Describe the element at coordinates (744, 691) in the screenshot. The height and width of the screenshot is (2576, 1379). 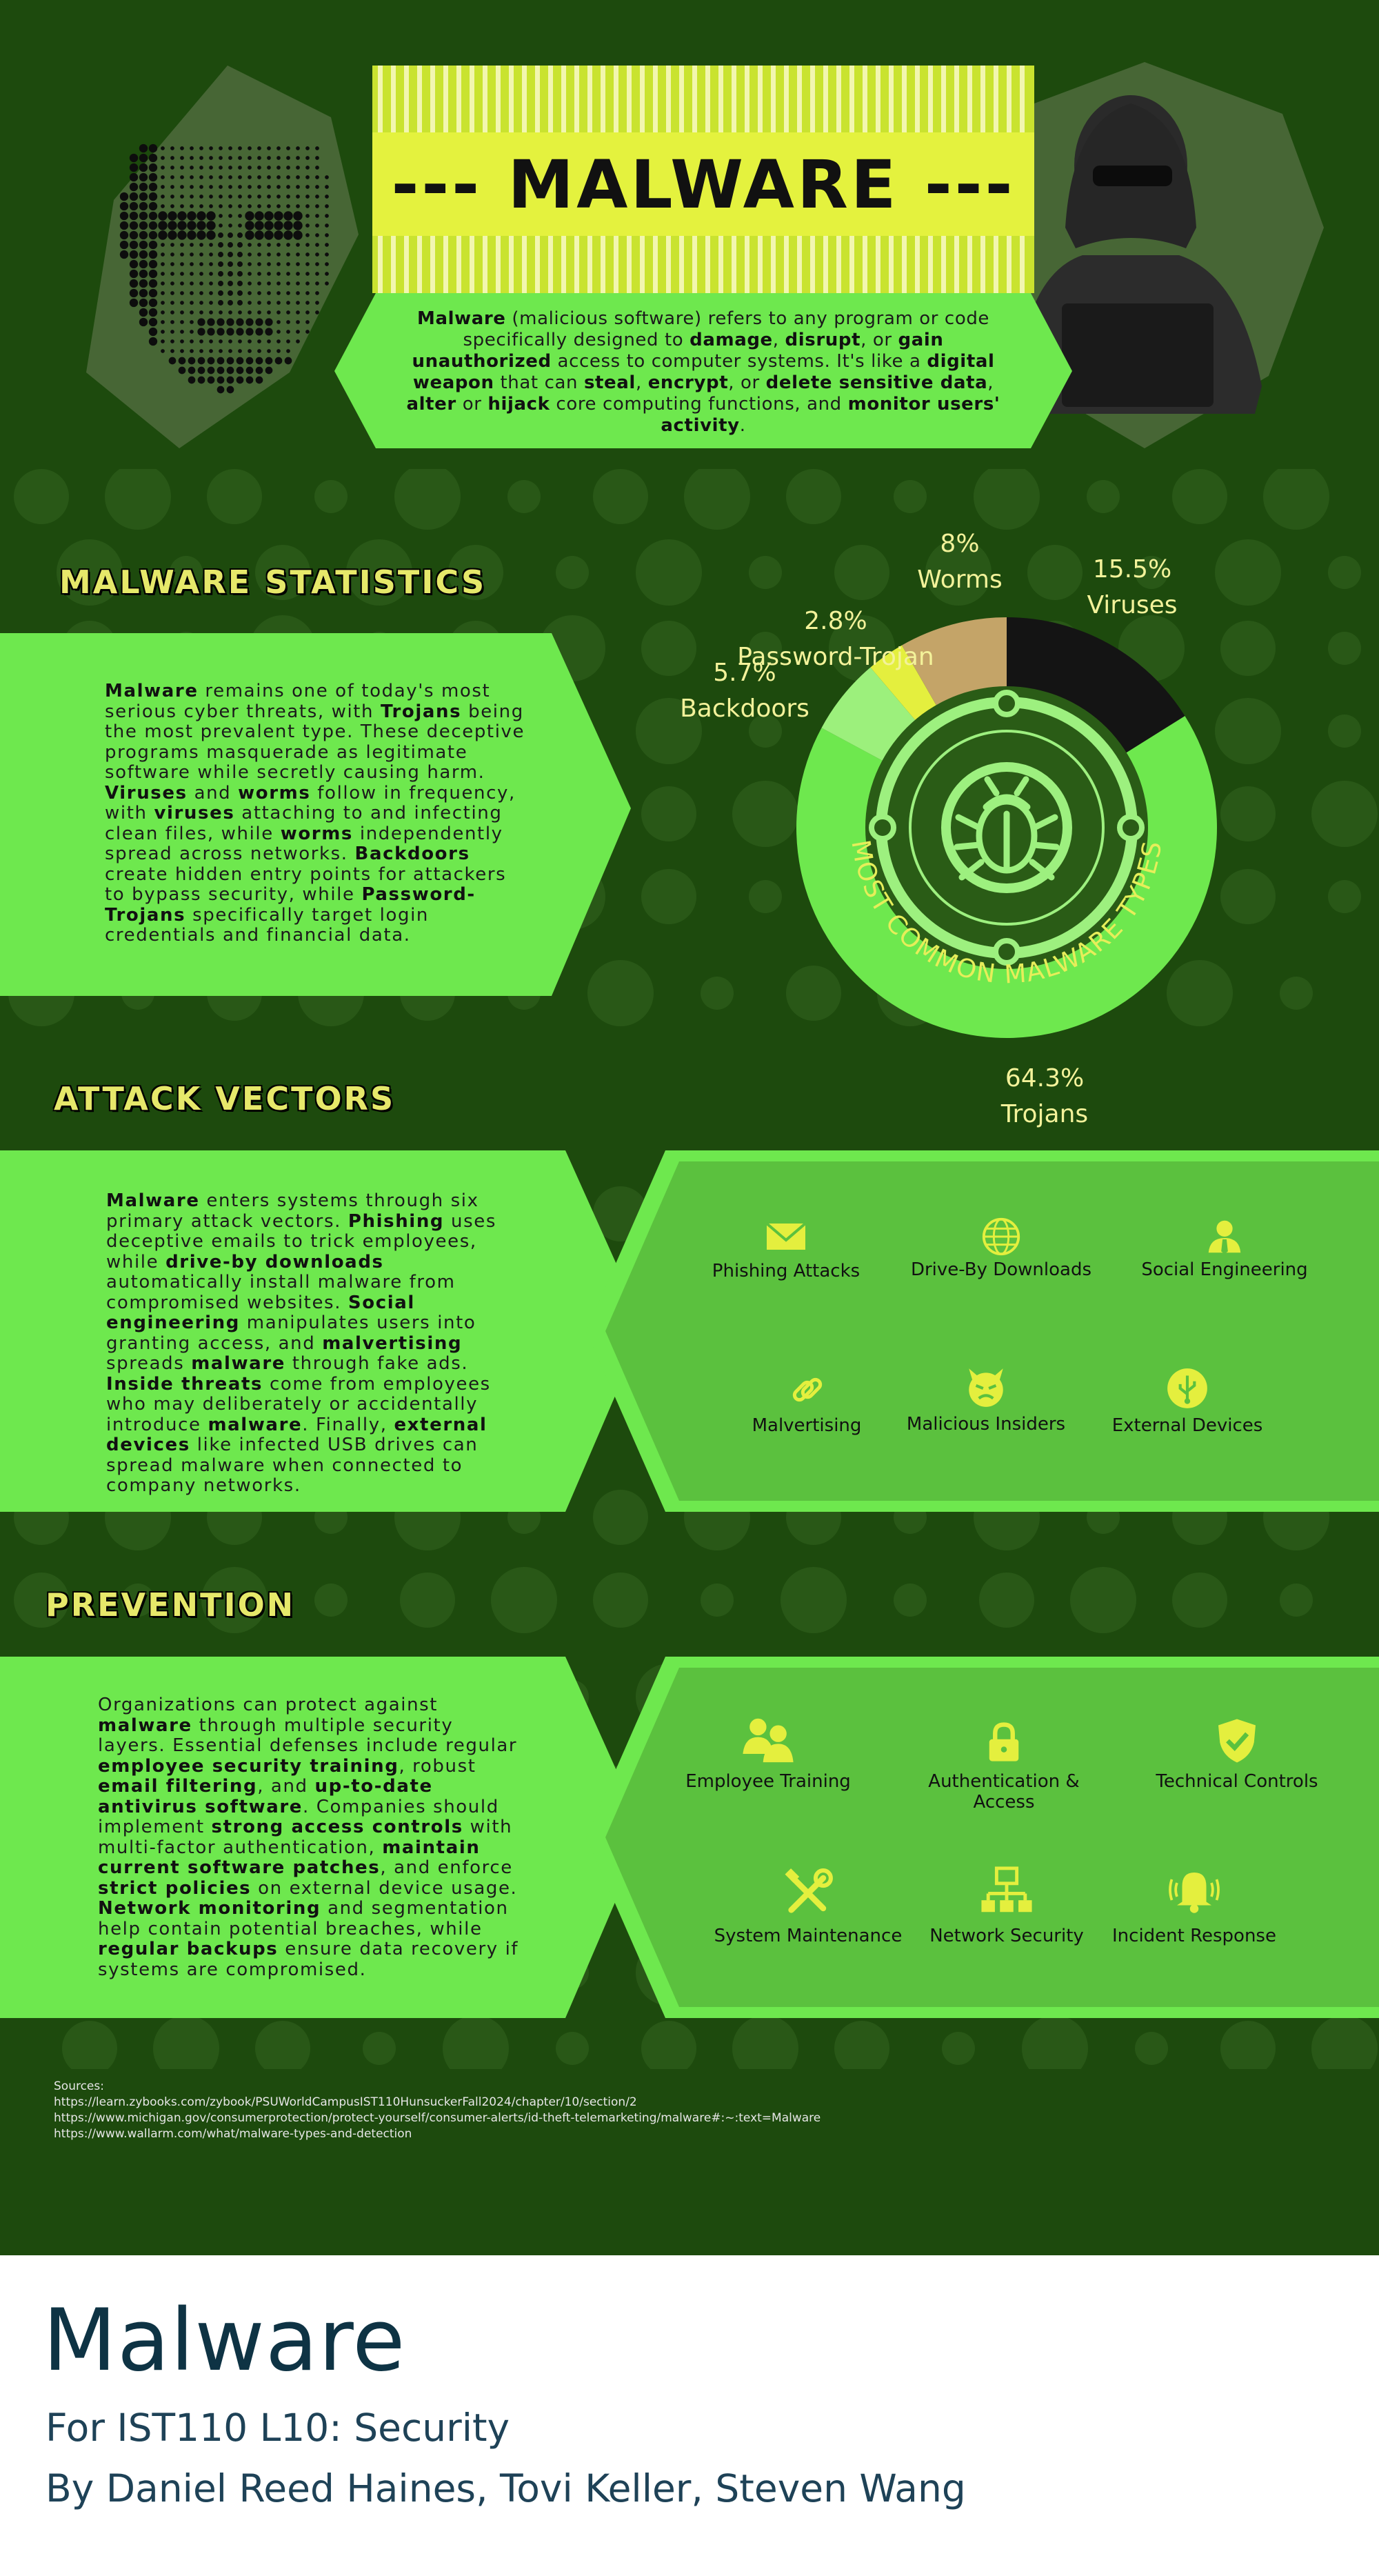
I see `pie-label-backdoors: 5.7% Backdoors` at that location.